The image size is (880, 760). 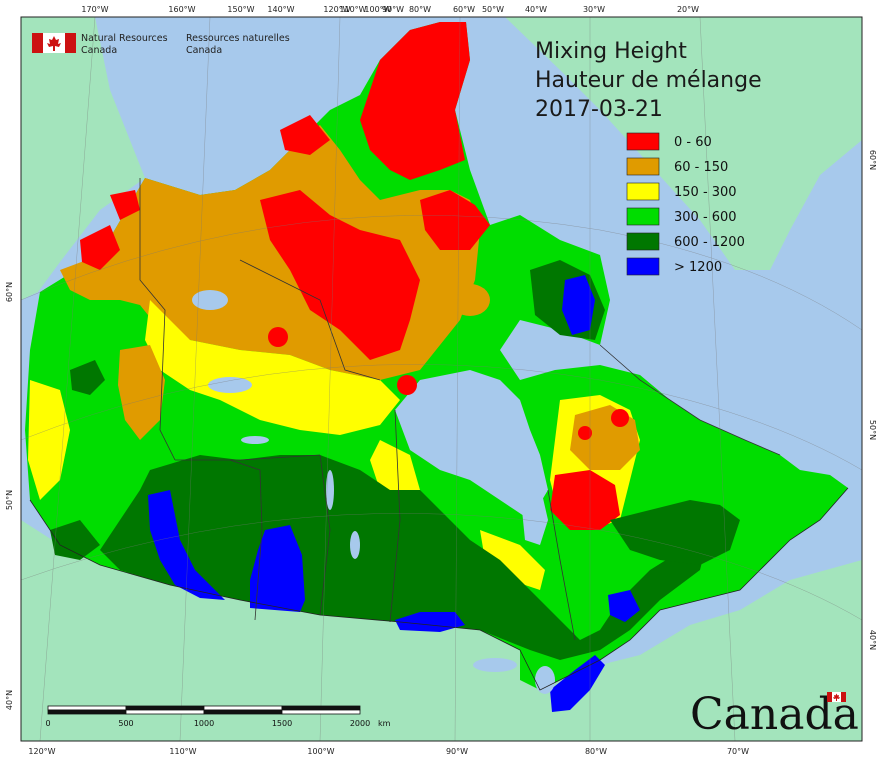 I want to click on grat-top-1: 170°W, so click(x=94, y=9).